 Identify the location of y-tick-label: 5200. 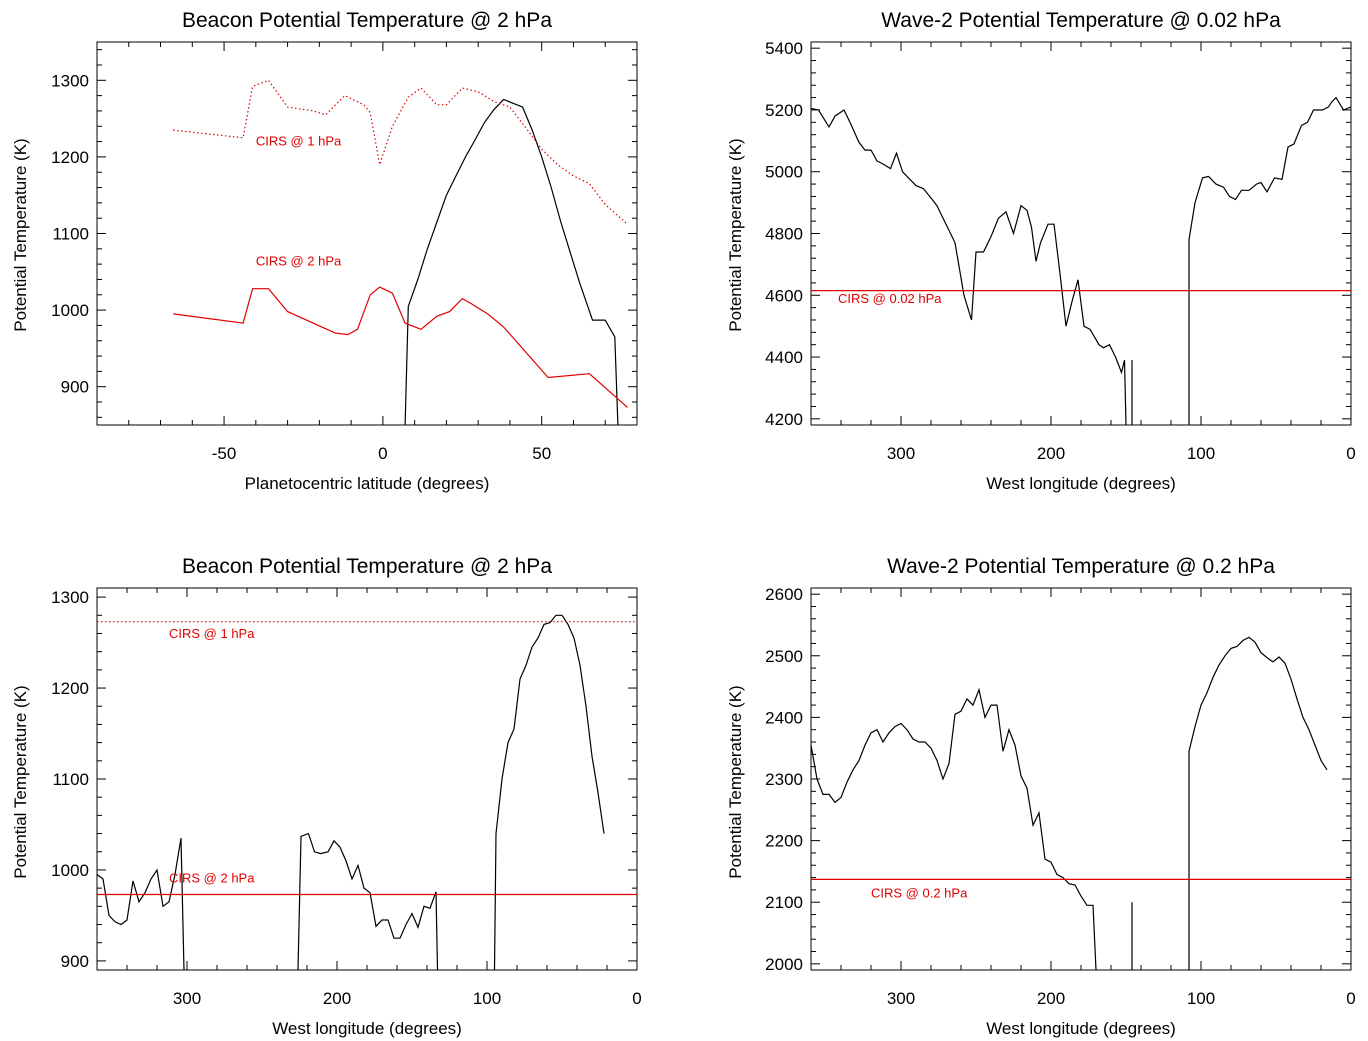
(784, 110).